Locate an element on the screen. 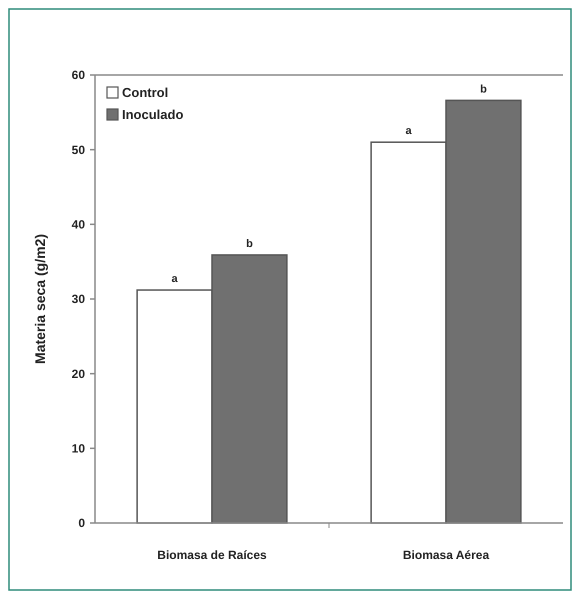 This screenshot has height=599, width=580. y-tick-label: 20 is located at coordinates (79, 373).